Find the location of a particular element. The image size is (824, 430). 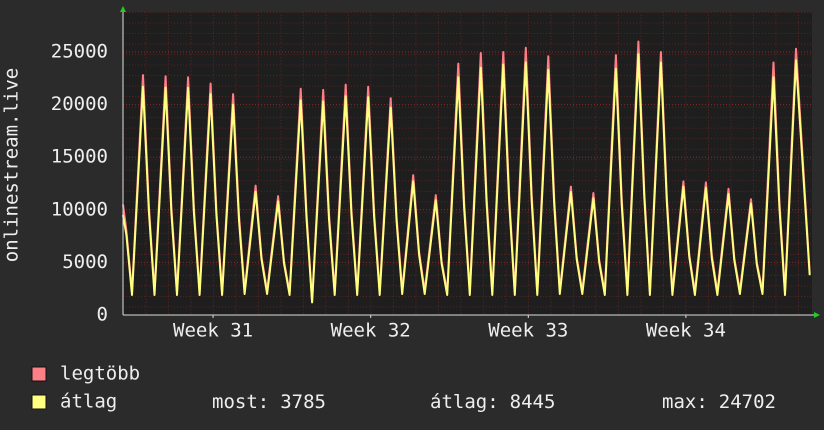

stat: max: 24702 is located at coordinates (719, 402).